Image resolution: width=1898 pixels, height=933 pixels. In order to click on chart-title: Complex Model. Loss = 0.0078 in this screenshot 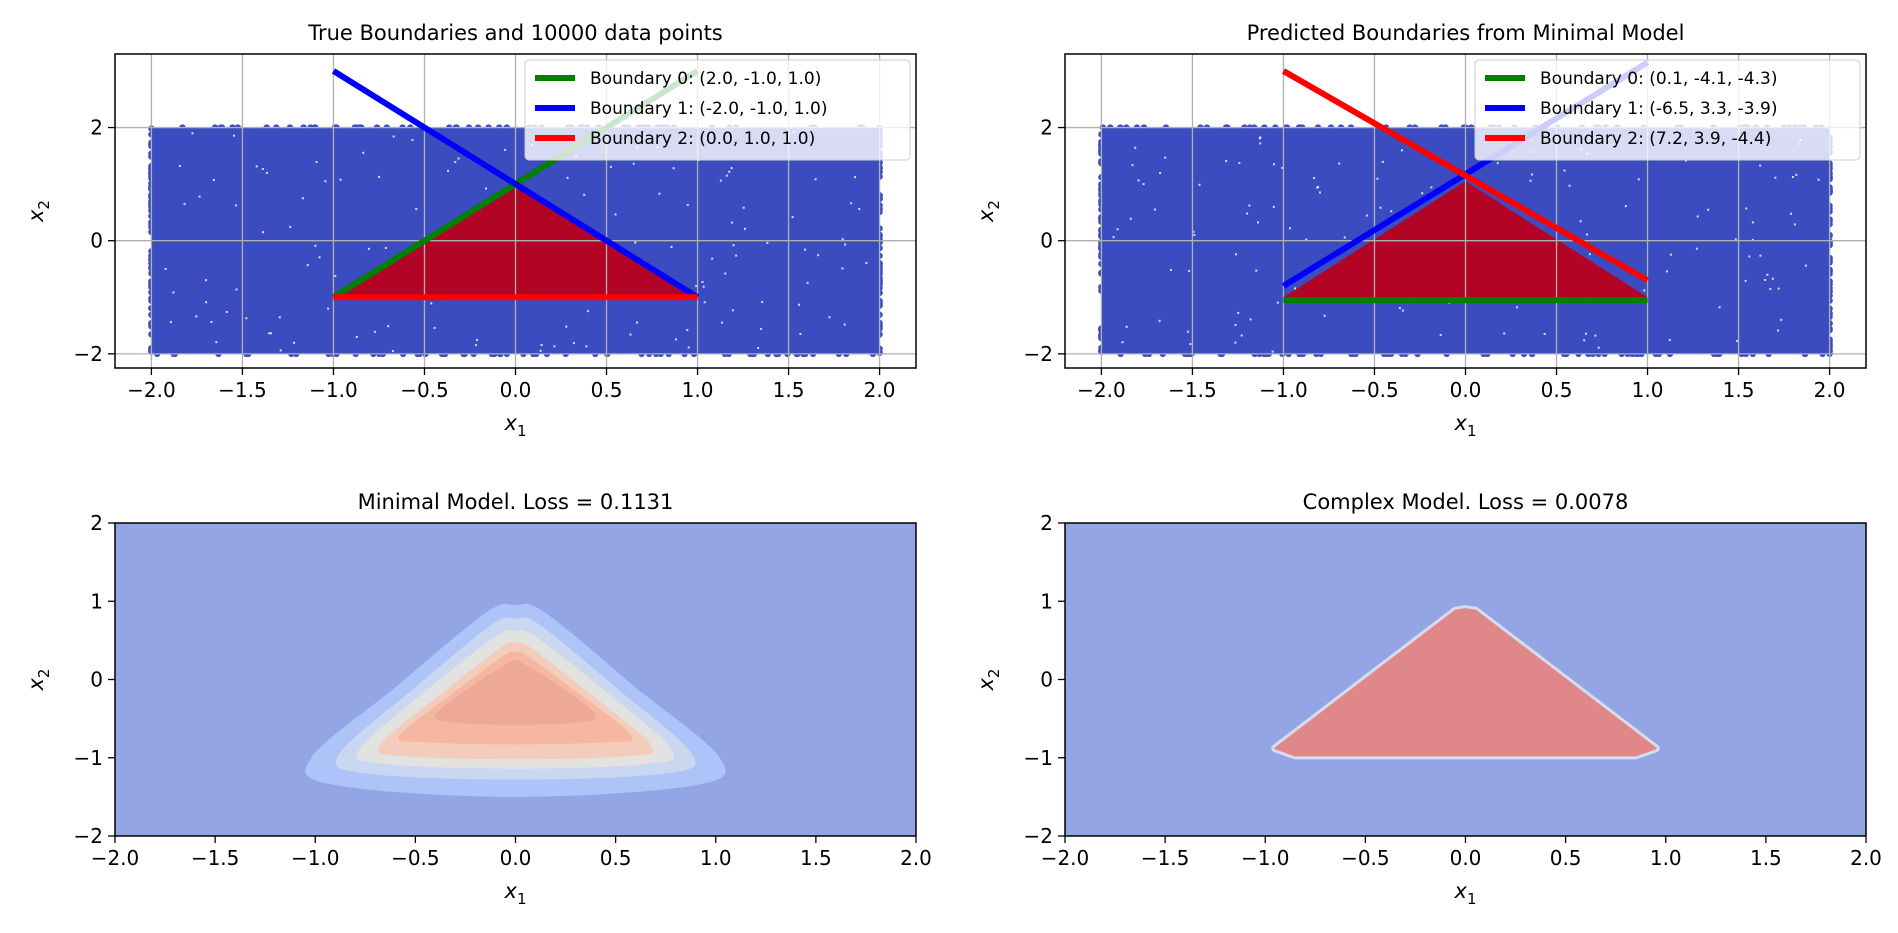, I will do `click(1466, 502)`.